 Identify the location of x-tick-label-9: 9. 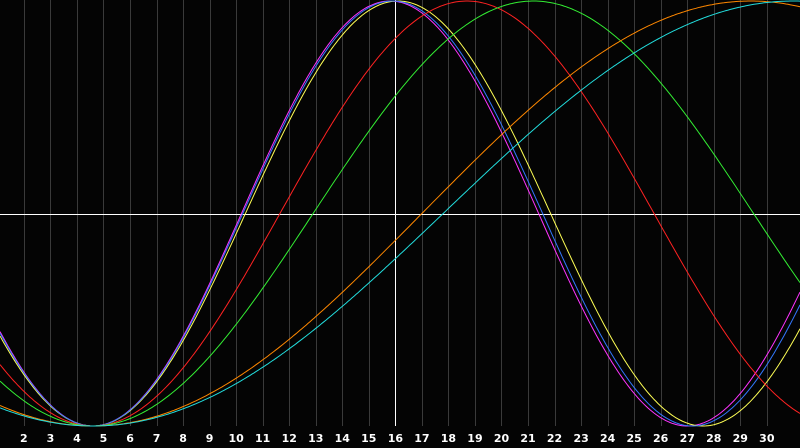
(210, 438).